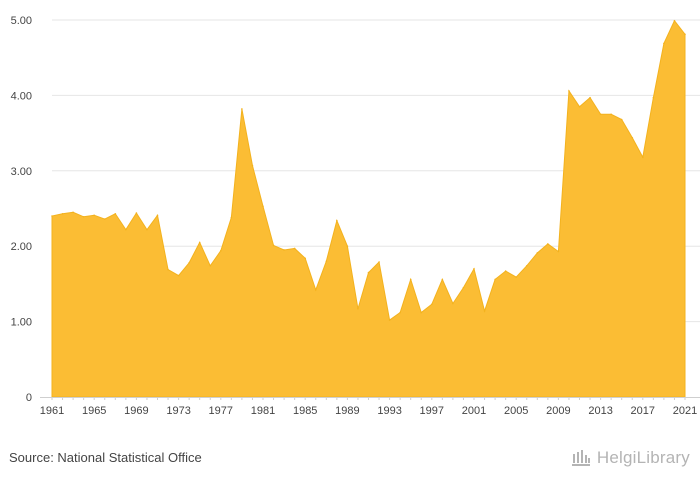  Describe the element at coordinates (558, 411) in the screenshot. I see `x-tick-label: 2009` at that location.